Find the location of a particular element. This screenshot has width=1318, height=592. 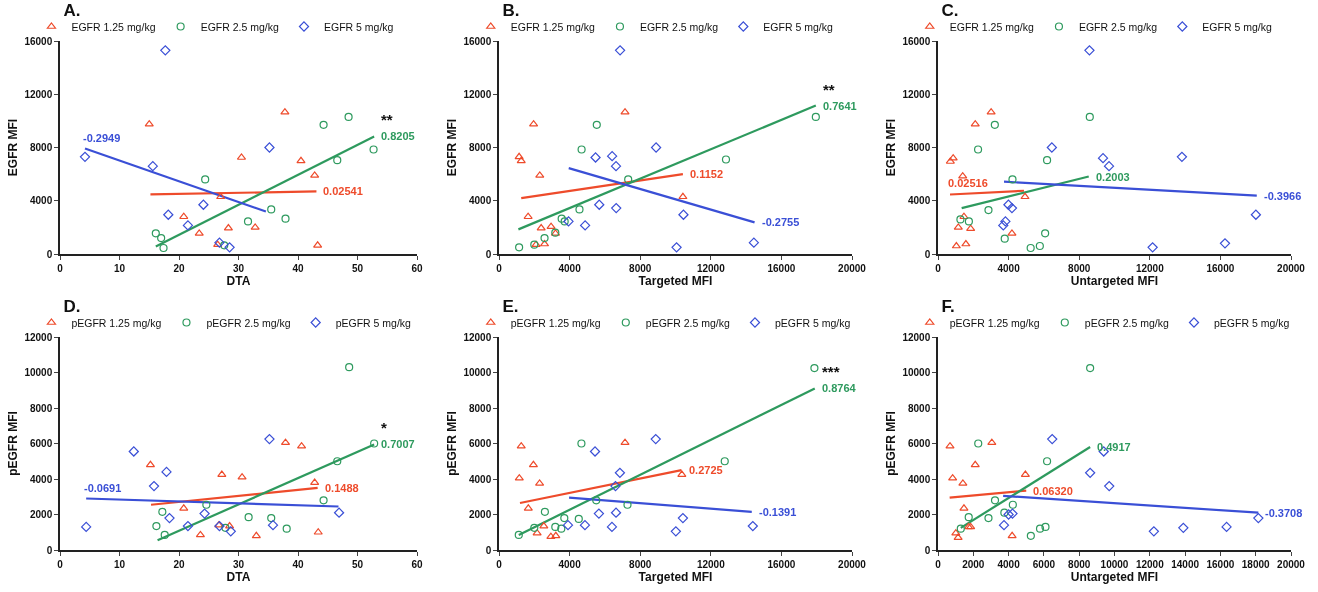

x-tick-label: 50 is located at coordinates (357, 268).